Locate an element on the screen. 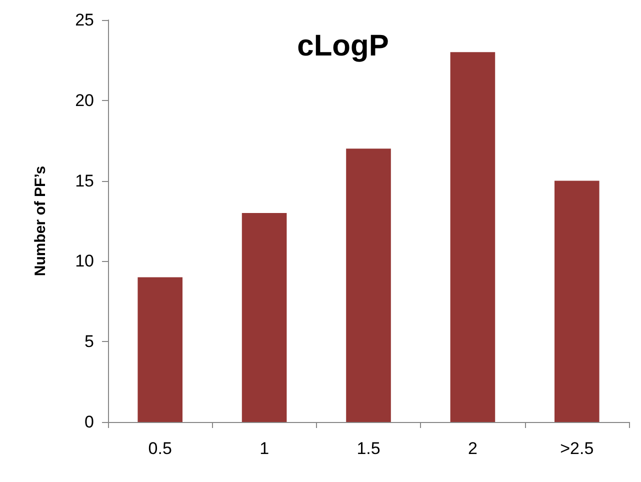  y-tick-label: 25 is located at coordinates (84, 20).